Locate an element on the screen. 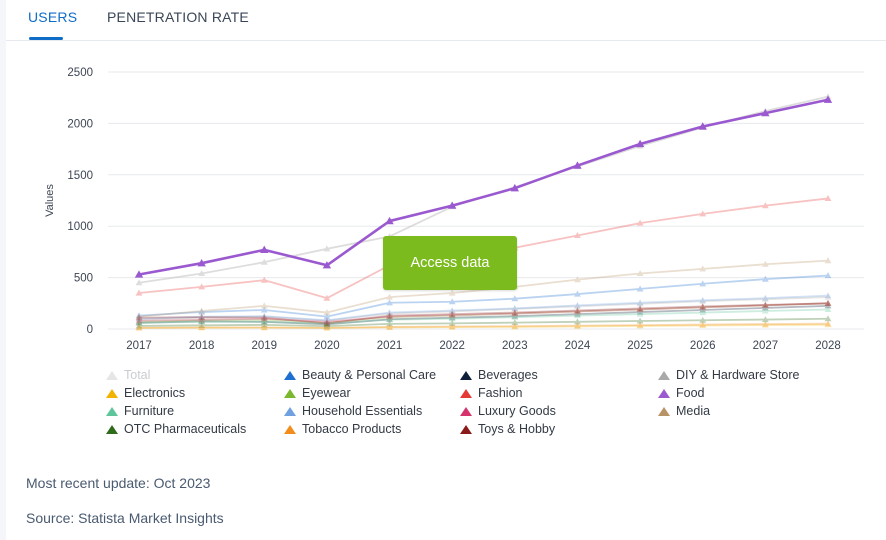 The image size is (886, 540). tab-users: USERS is located at coordinates (53, 17).